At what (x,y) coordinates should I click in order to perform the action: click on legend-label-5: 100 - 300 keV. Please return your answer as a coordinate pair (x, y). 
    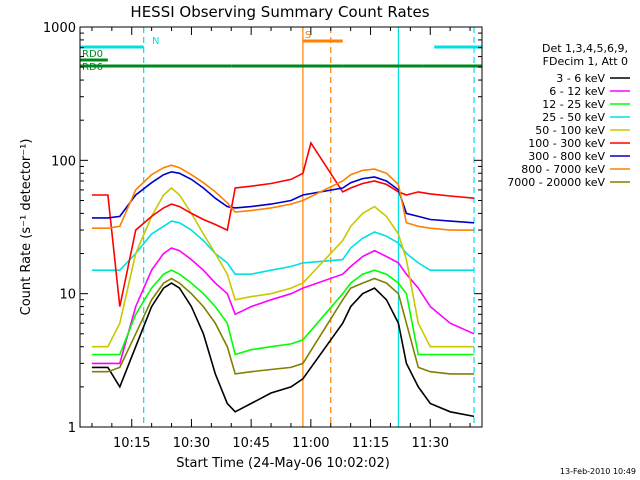
    Looking at the image, I should click on (566, 143).